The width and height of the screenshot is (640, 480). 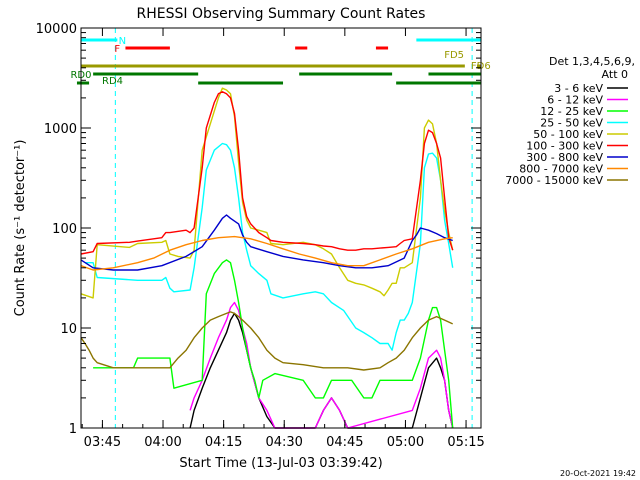 What do you see at coordinates (598, 473) in the screenshot?
I see `footer-date: 20-Oct-2021 19:42` at bounding box center [598, 473].